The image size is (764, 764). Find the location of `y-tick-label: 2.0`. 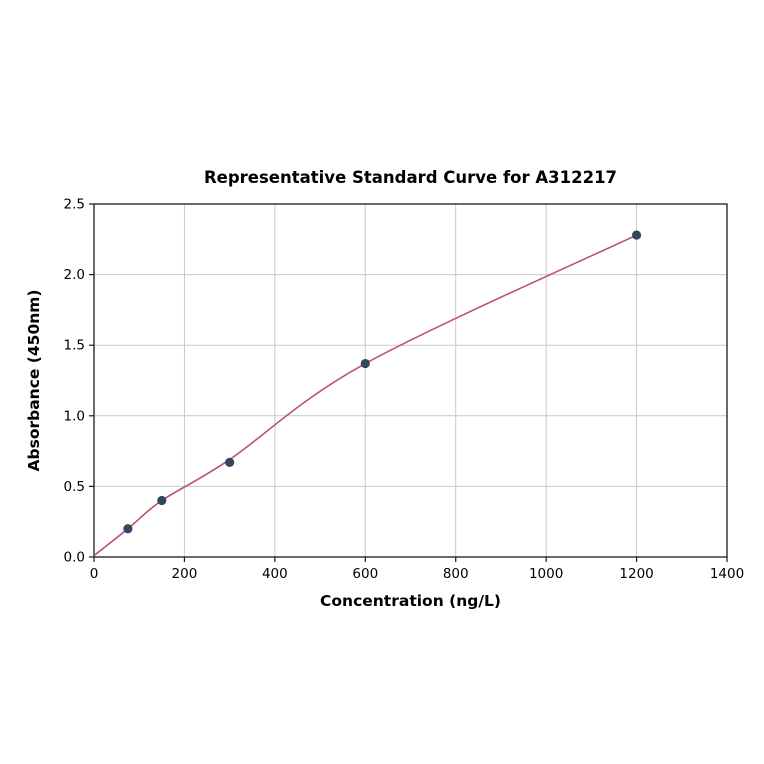

y-tick-label: 2.0 is located at coordinates (74, 275).